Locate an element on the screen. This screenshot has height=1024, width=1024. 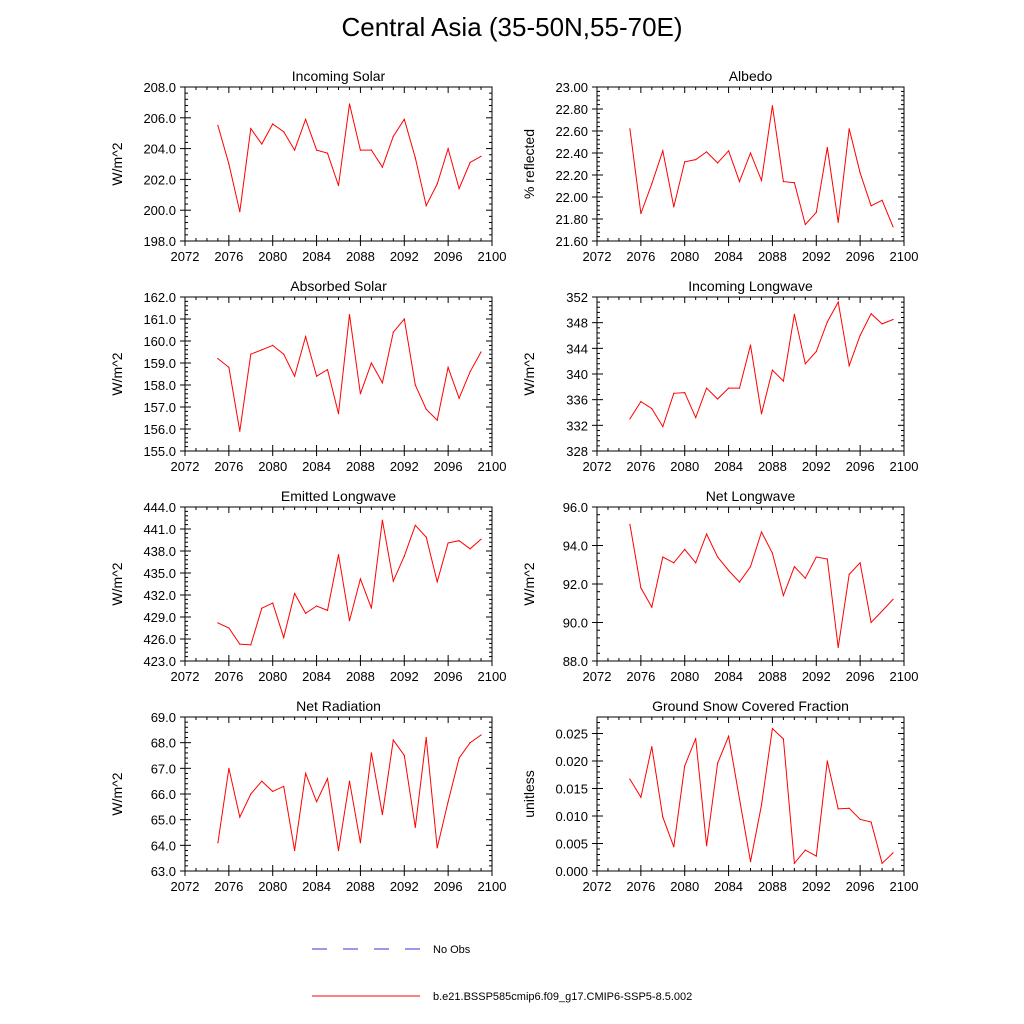
y-tick-label: 0.015 is located at coordinates (571, 789).